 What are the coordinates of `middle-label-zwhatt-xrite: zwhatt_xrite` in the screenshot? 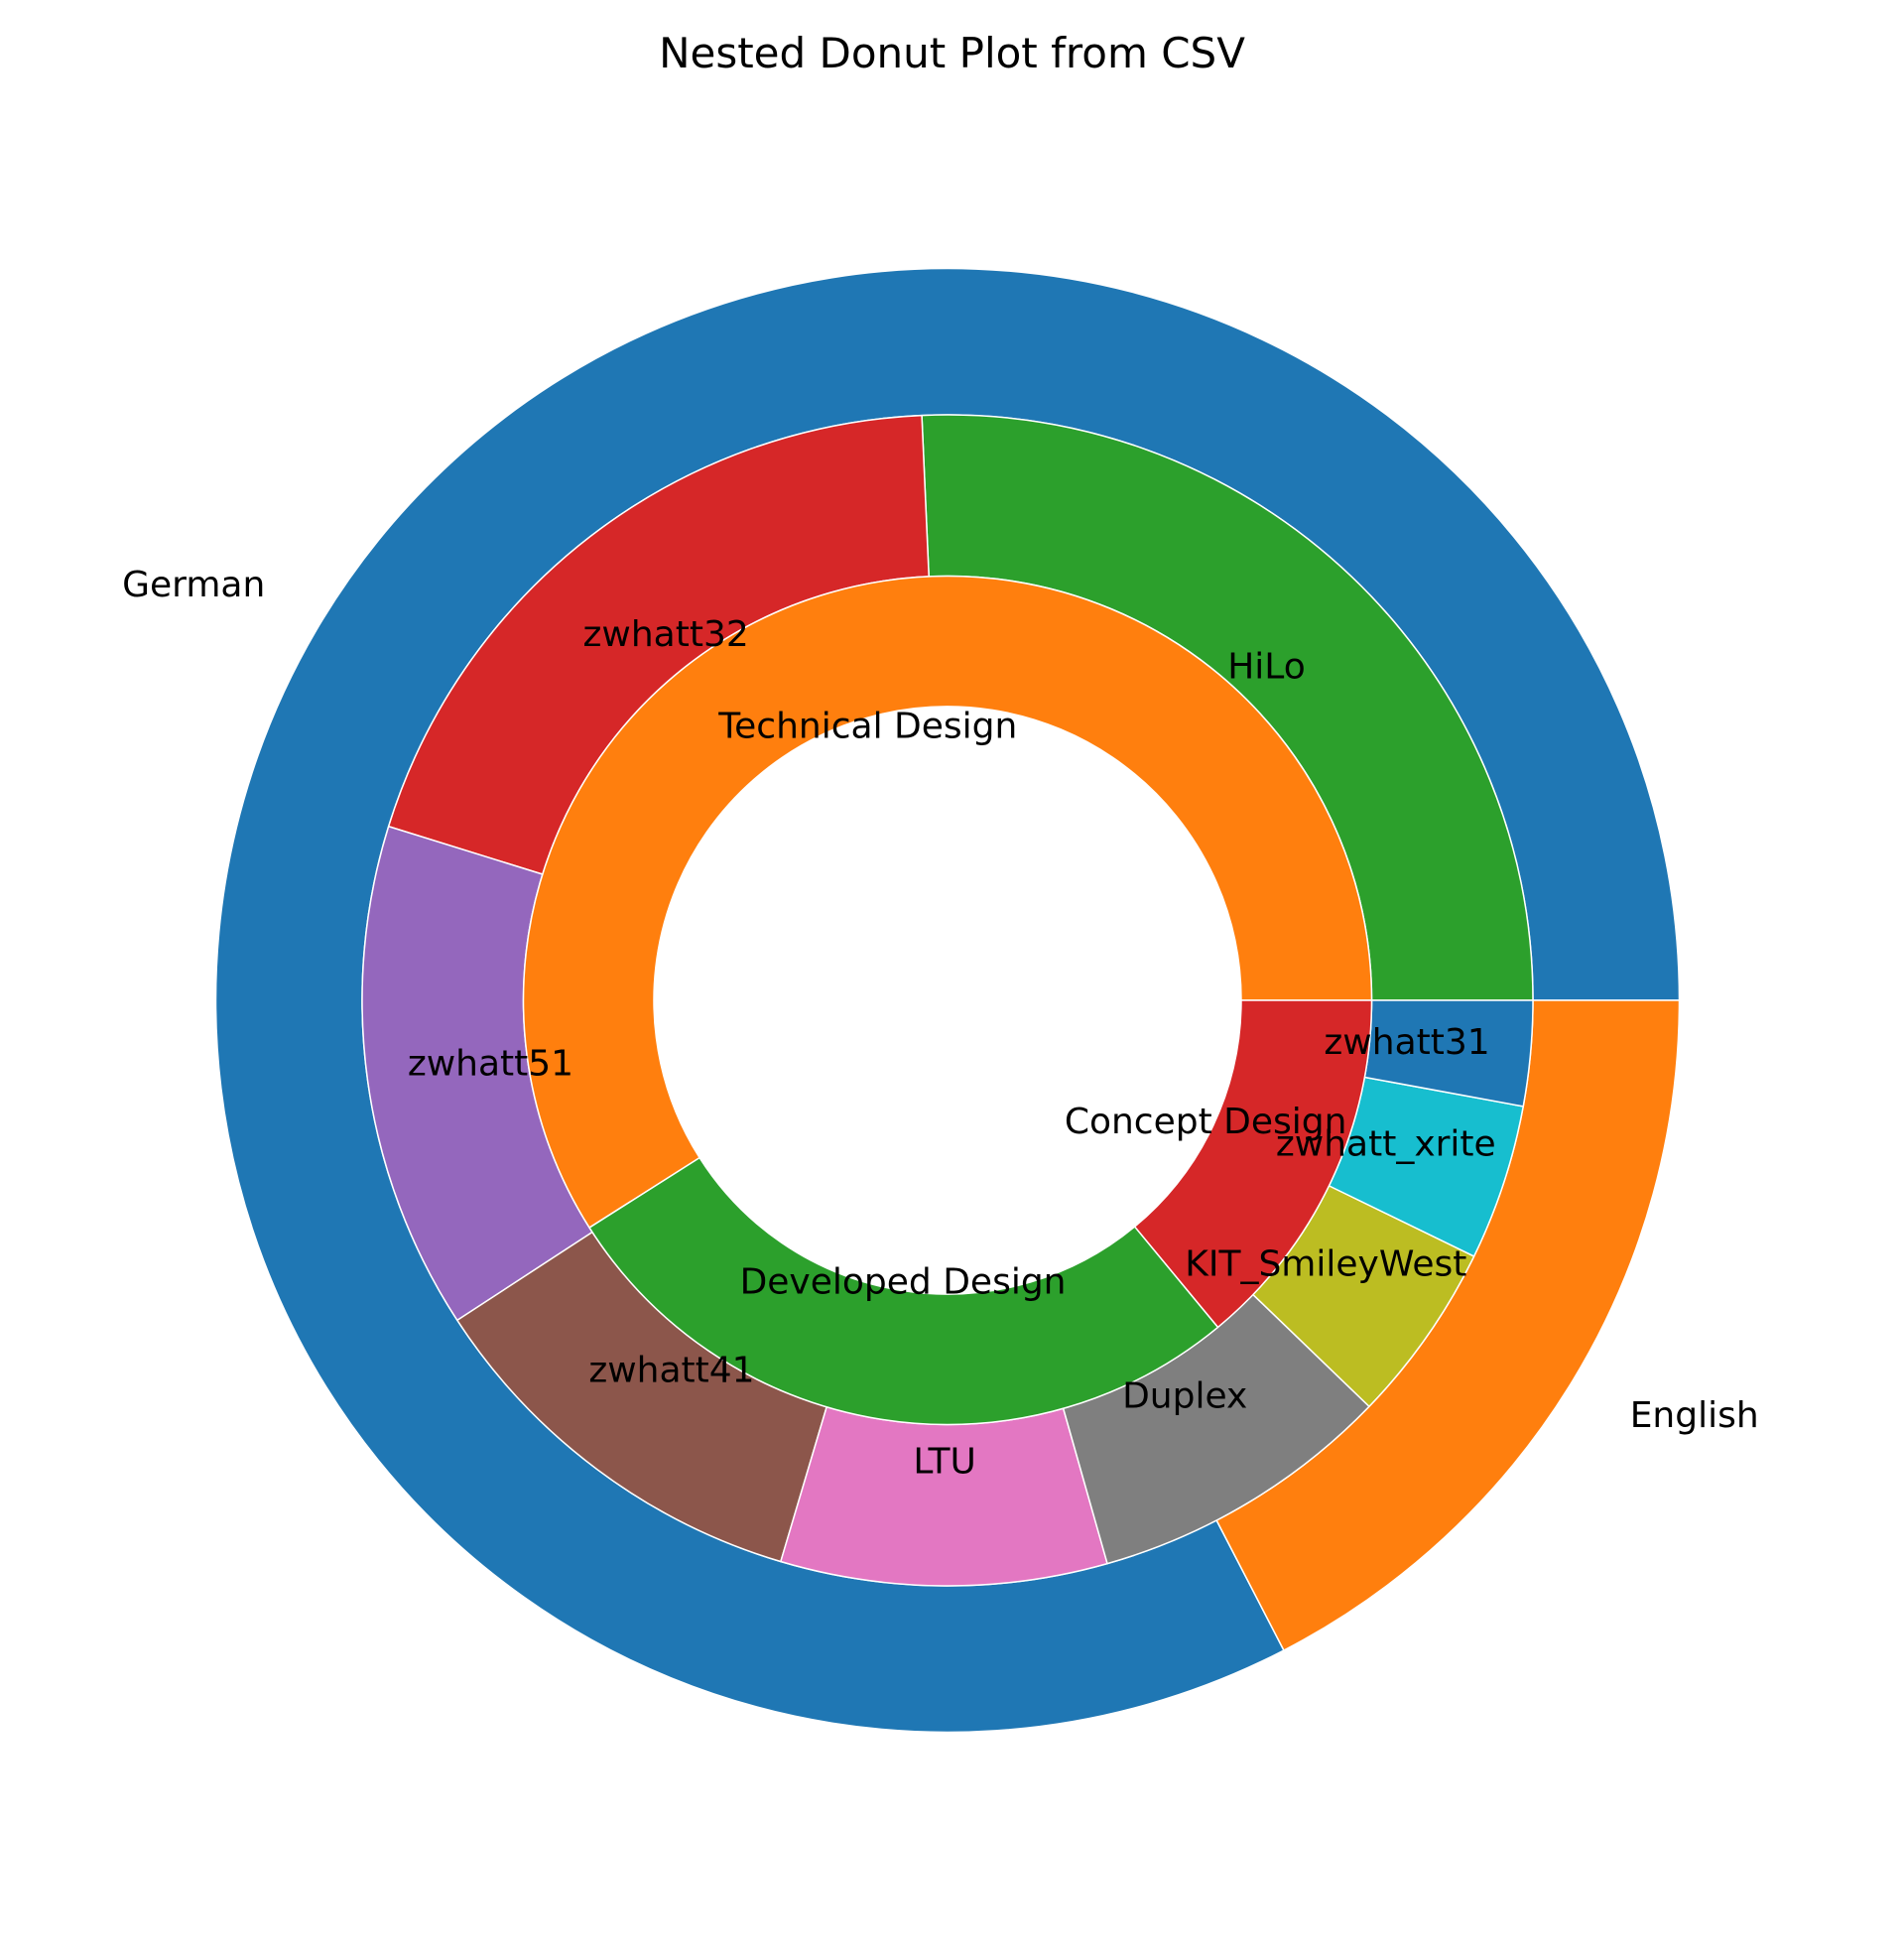 It's located at (1386, 1144).